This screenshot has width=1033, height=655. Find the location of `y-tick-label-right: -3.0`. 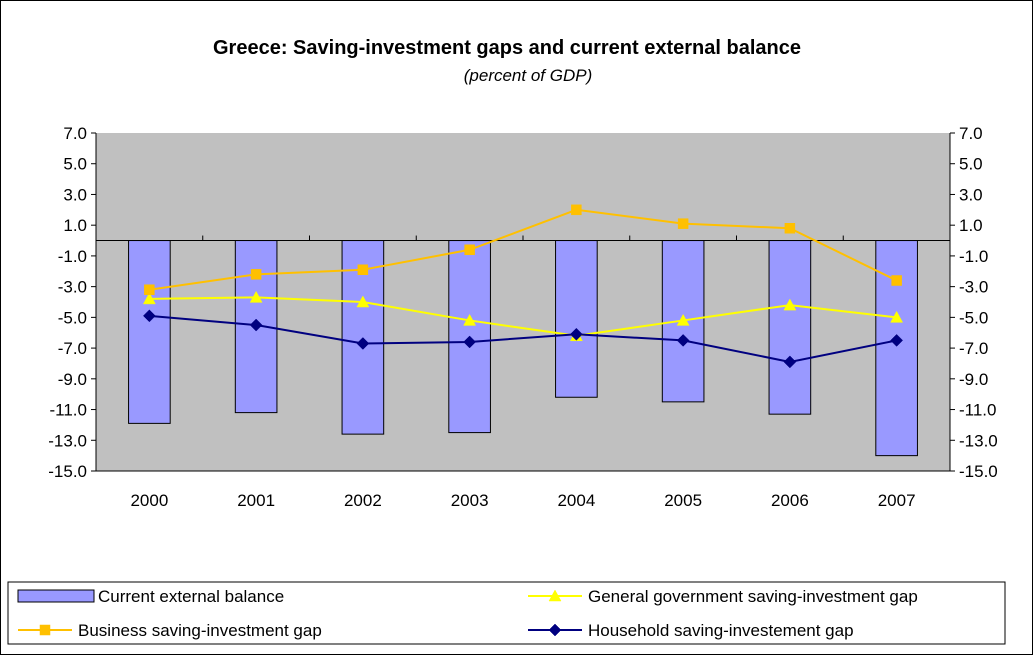

y-tick-label-right: -3.0 is located at coordinates (973, 287).